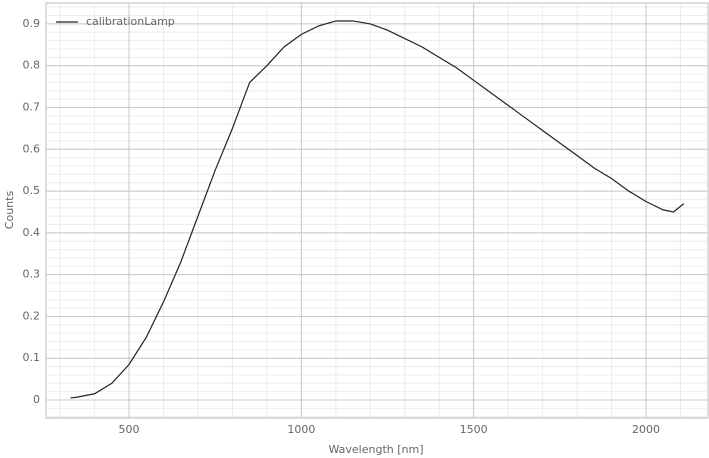 The height and width of the screenshot is (458, 709). I want to click on y-axis-label: Counts, so click(9, 210).